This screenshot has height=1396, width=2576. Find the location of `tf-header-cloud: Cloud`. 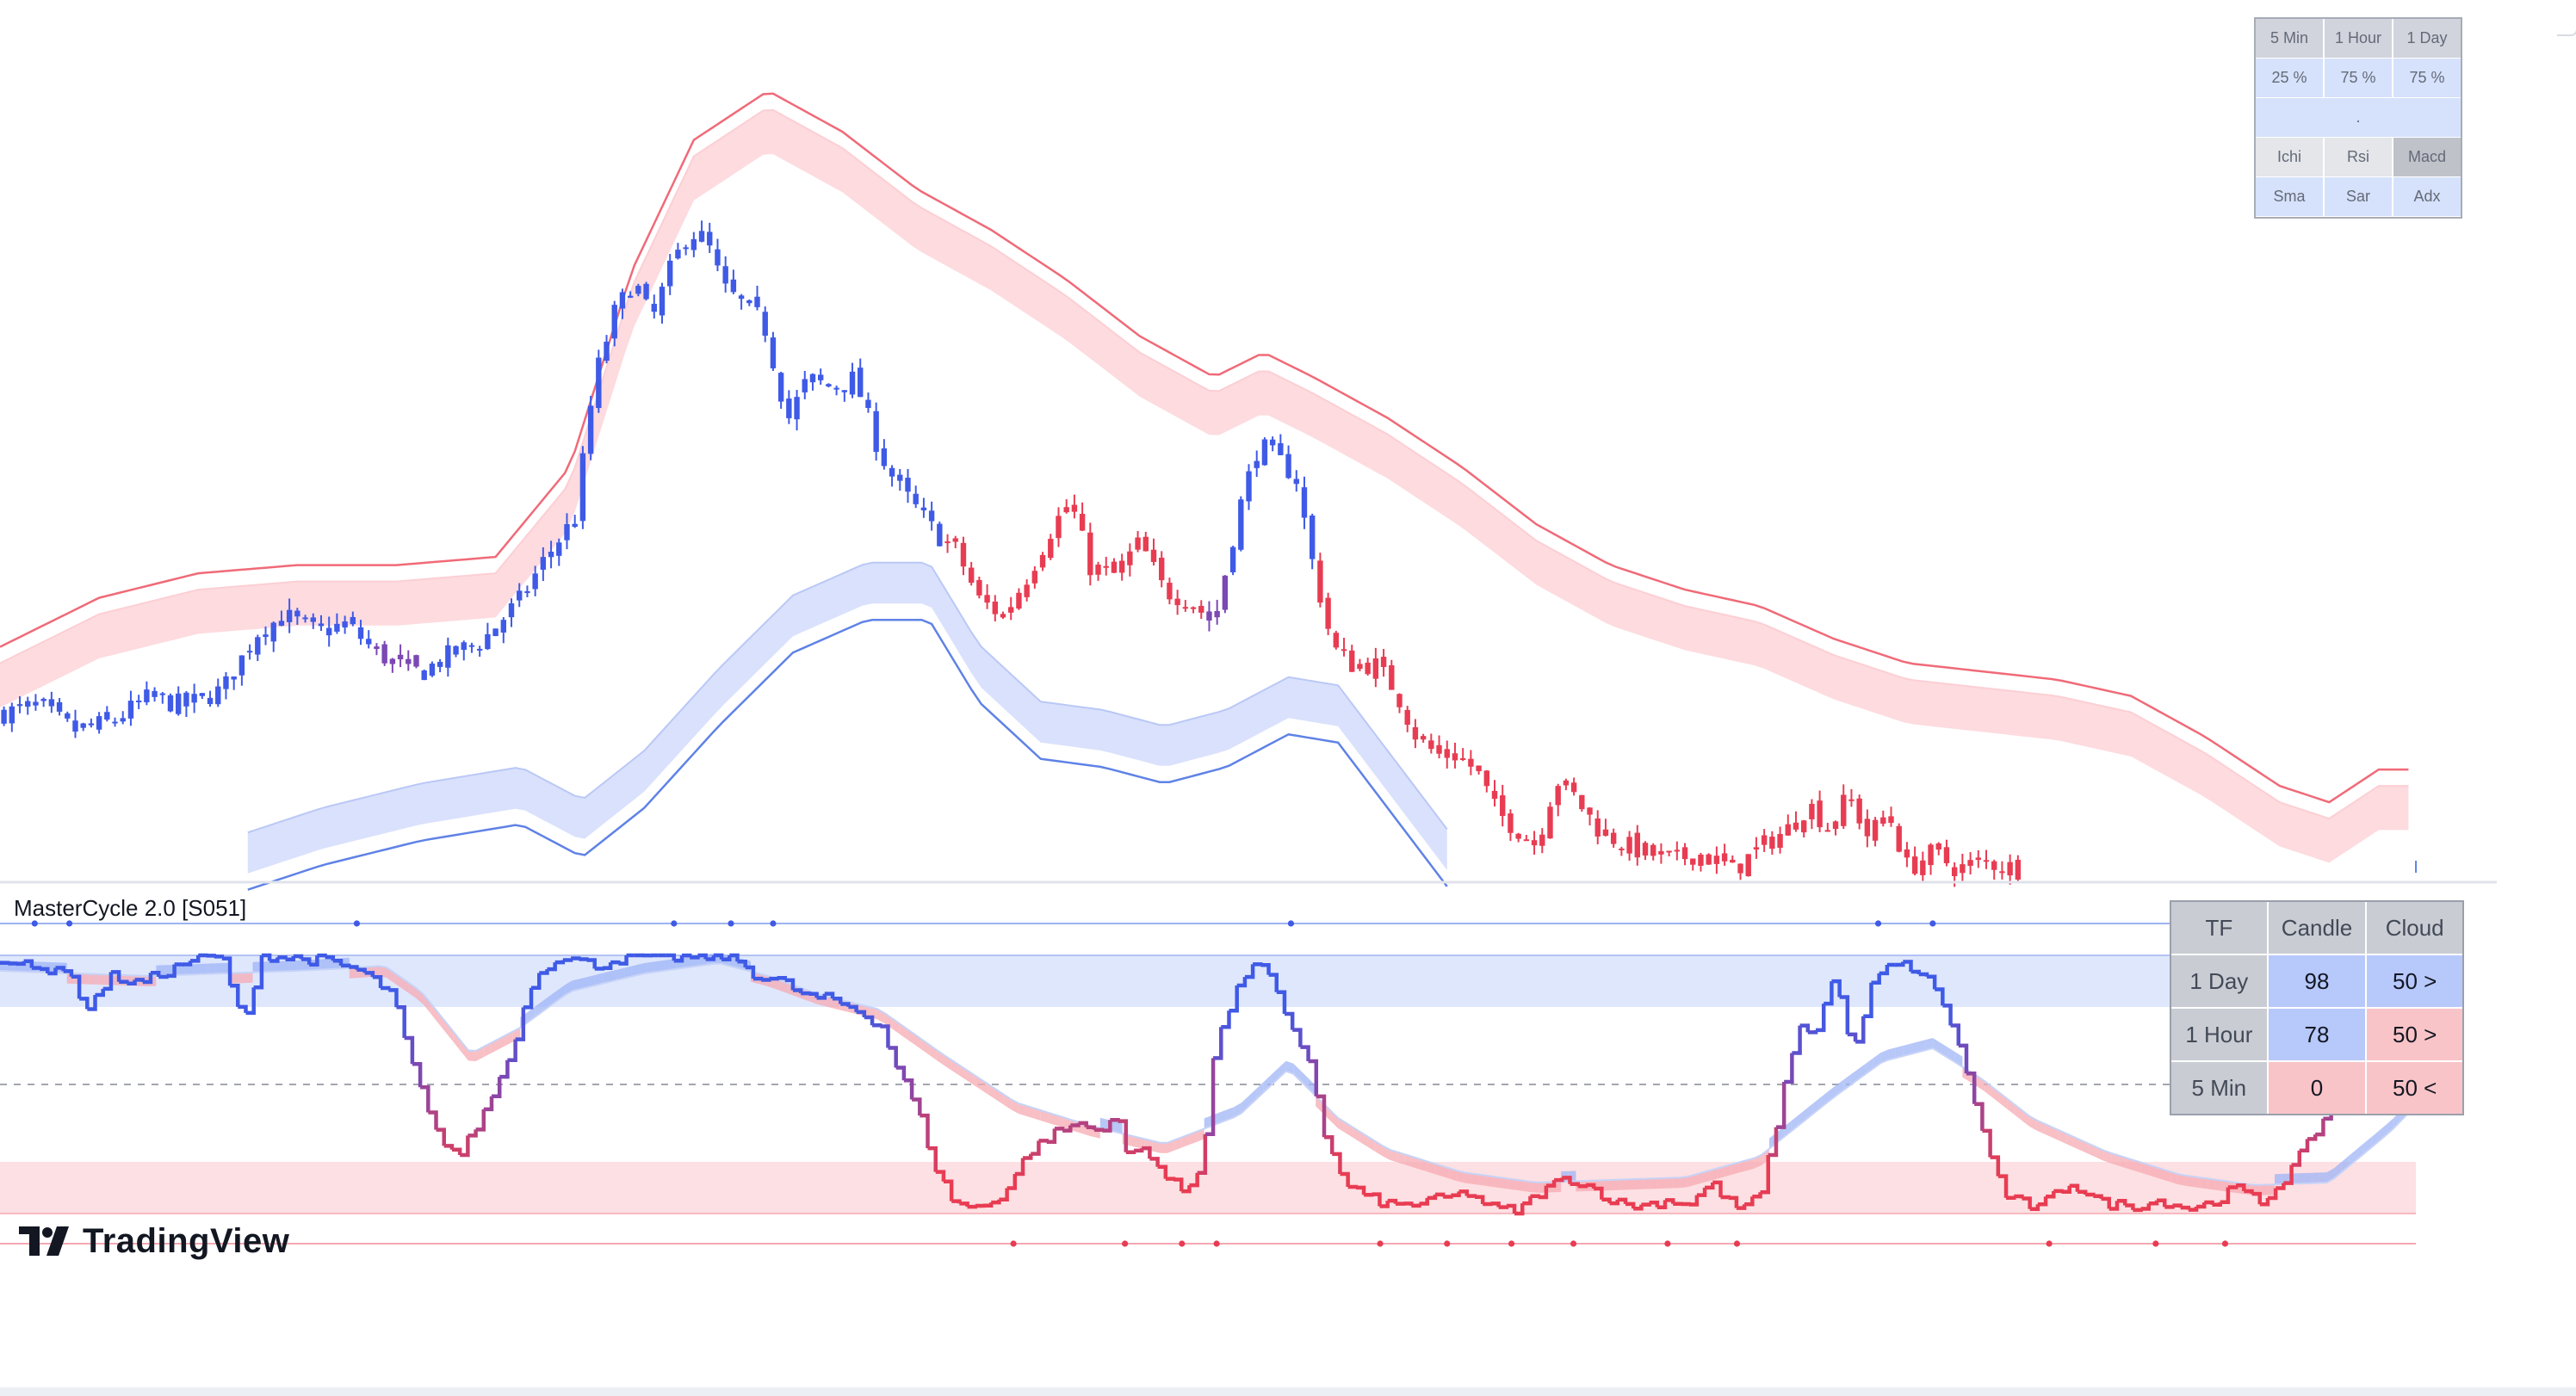

tf-header-cloud: Cloud is located at coordinates (2415, 928).